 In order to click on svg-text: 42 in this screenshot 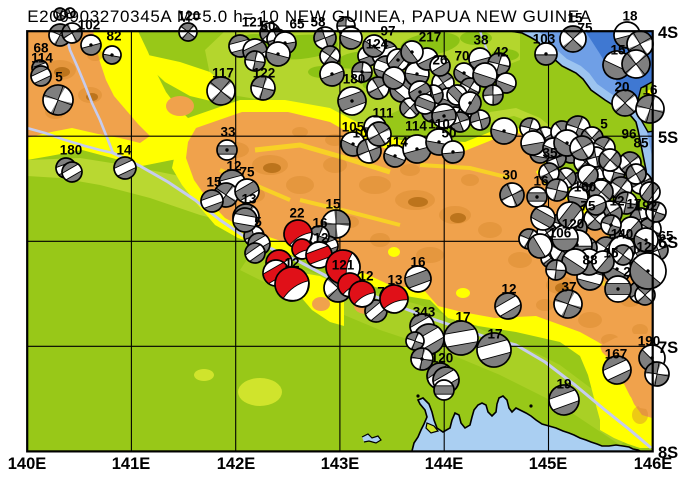, I will do `click(500, 52)`.